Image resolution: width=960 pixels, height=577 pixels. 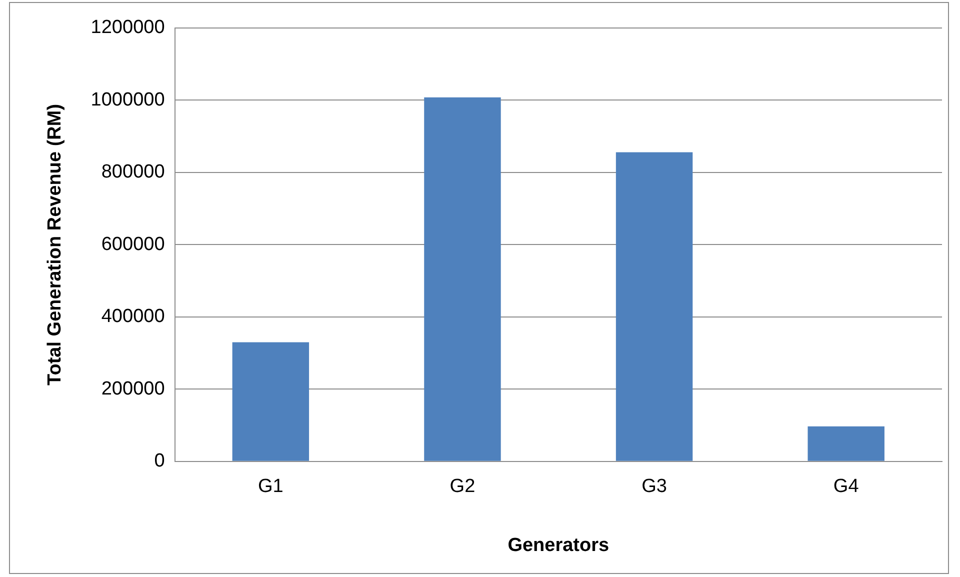 What do you see at coordinates (159, 461) in the screenshot?
I see `y-tick-label: 0` at bounding box center [159, 461].